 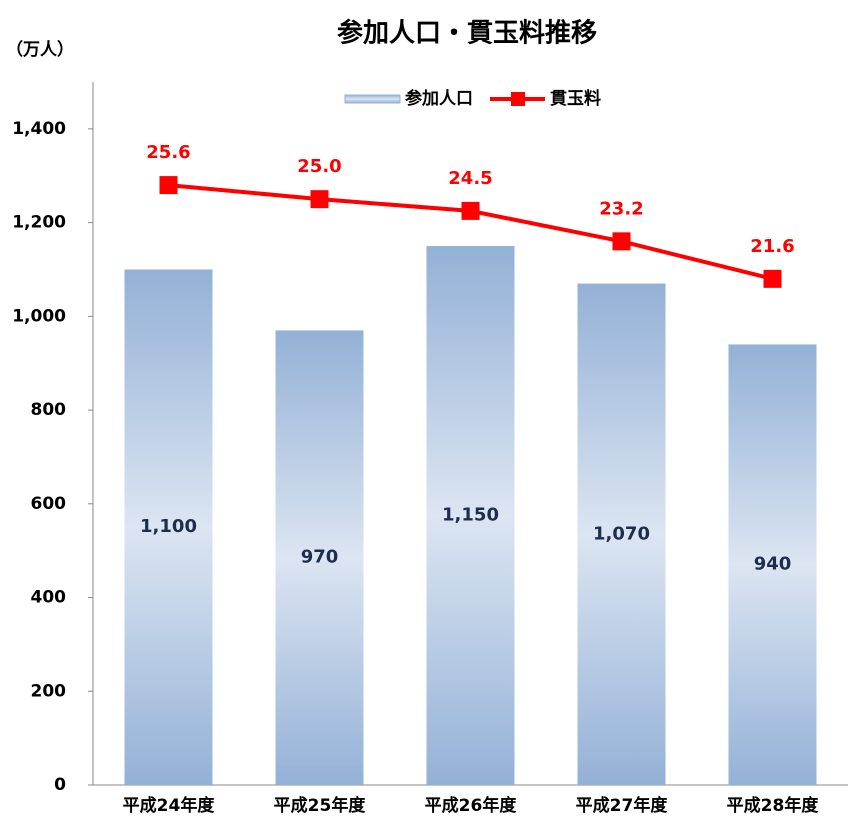 I want to click on x-tick-label: 平成25年度, so click(x=320, y=805).